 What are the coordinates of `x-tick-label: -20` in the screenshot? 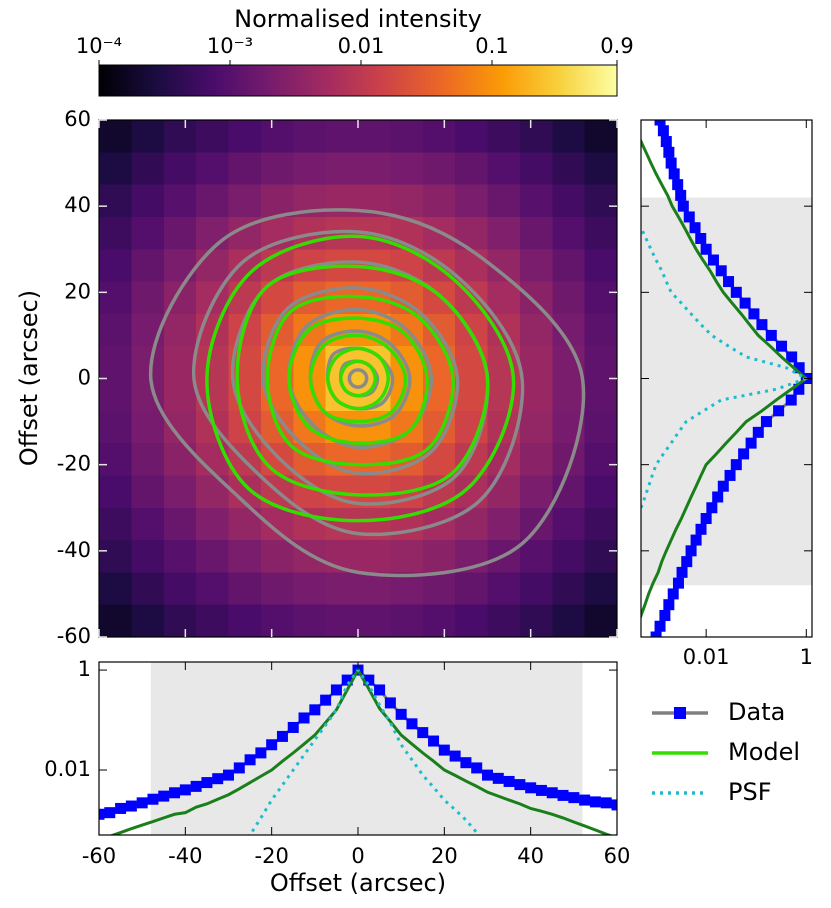 It's located at (272, 856).